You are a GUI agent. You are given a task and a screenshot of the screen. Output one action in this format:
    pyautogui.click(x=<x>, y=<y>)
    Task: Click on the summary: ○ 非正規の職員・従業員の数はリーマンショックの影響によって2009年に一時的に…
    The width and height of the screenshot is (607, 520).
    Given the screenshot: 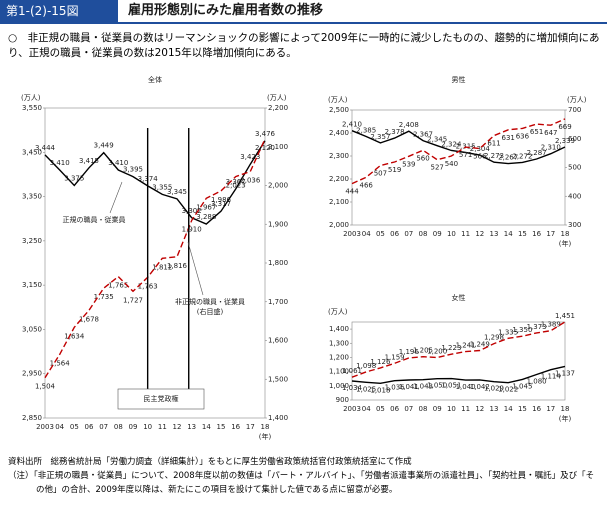 What is the action you would take?
    pyautogui.click(x=304, y=45)
    